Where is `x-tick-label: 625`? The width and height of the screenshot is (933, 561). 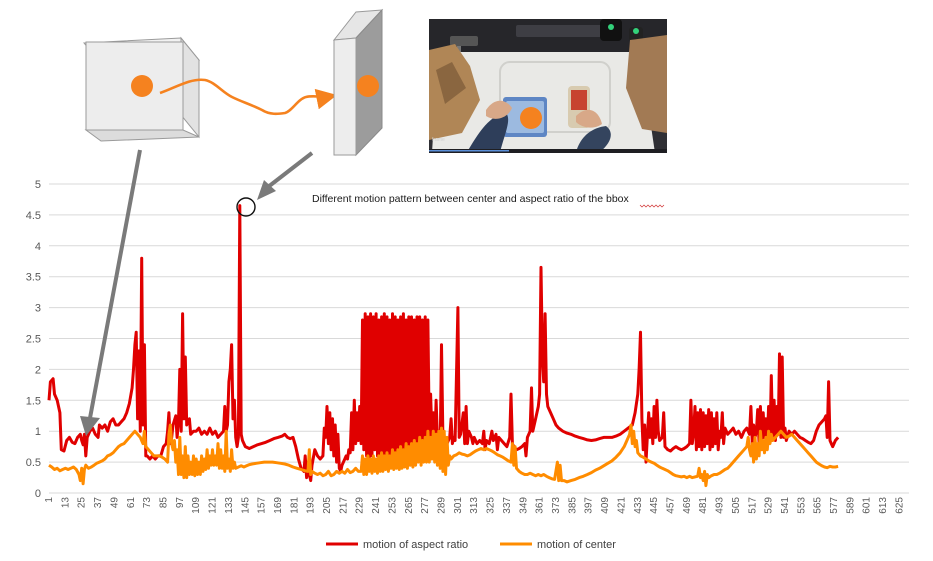
x-tick-label: 625 is located at coordinates (899, 505).